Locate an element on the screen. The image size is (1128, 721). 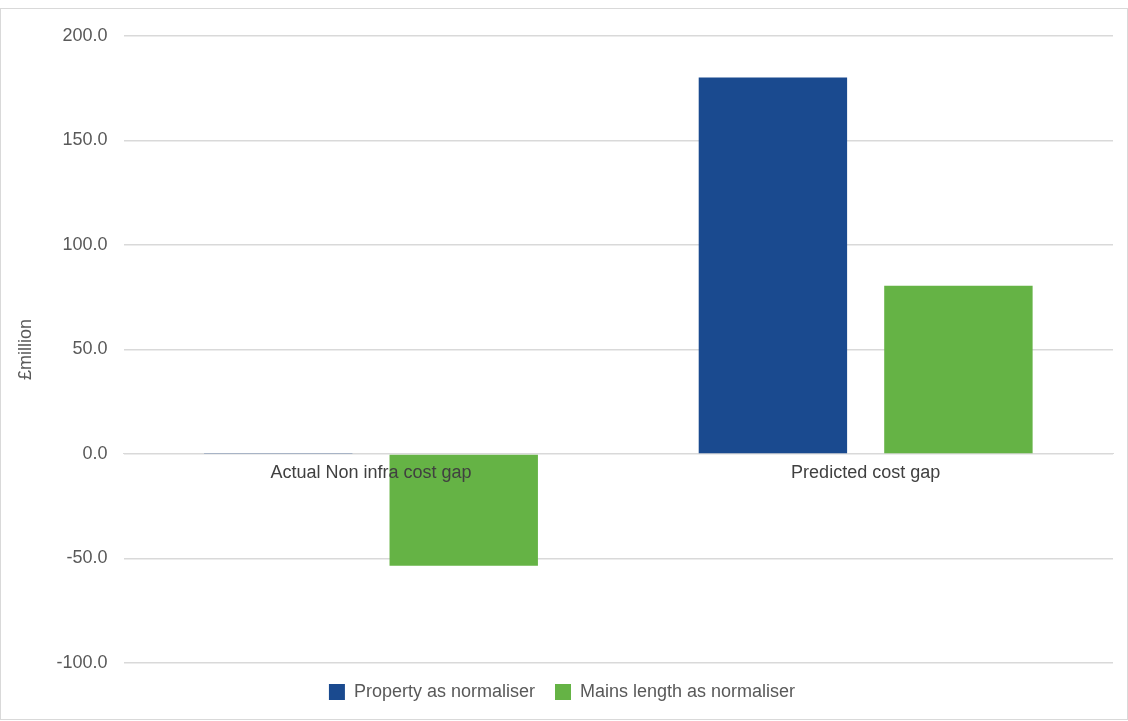
y-tick-label: -50.0 is located at coordinates (87, 557).